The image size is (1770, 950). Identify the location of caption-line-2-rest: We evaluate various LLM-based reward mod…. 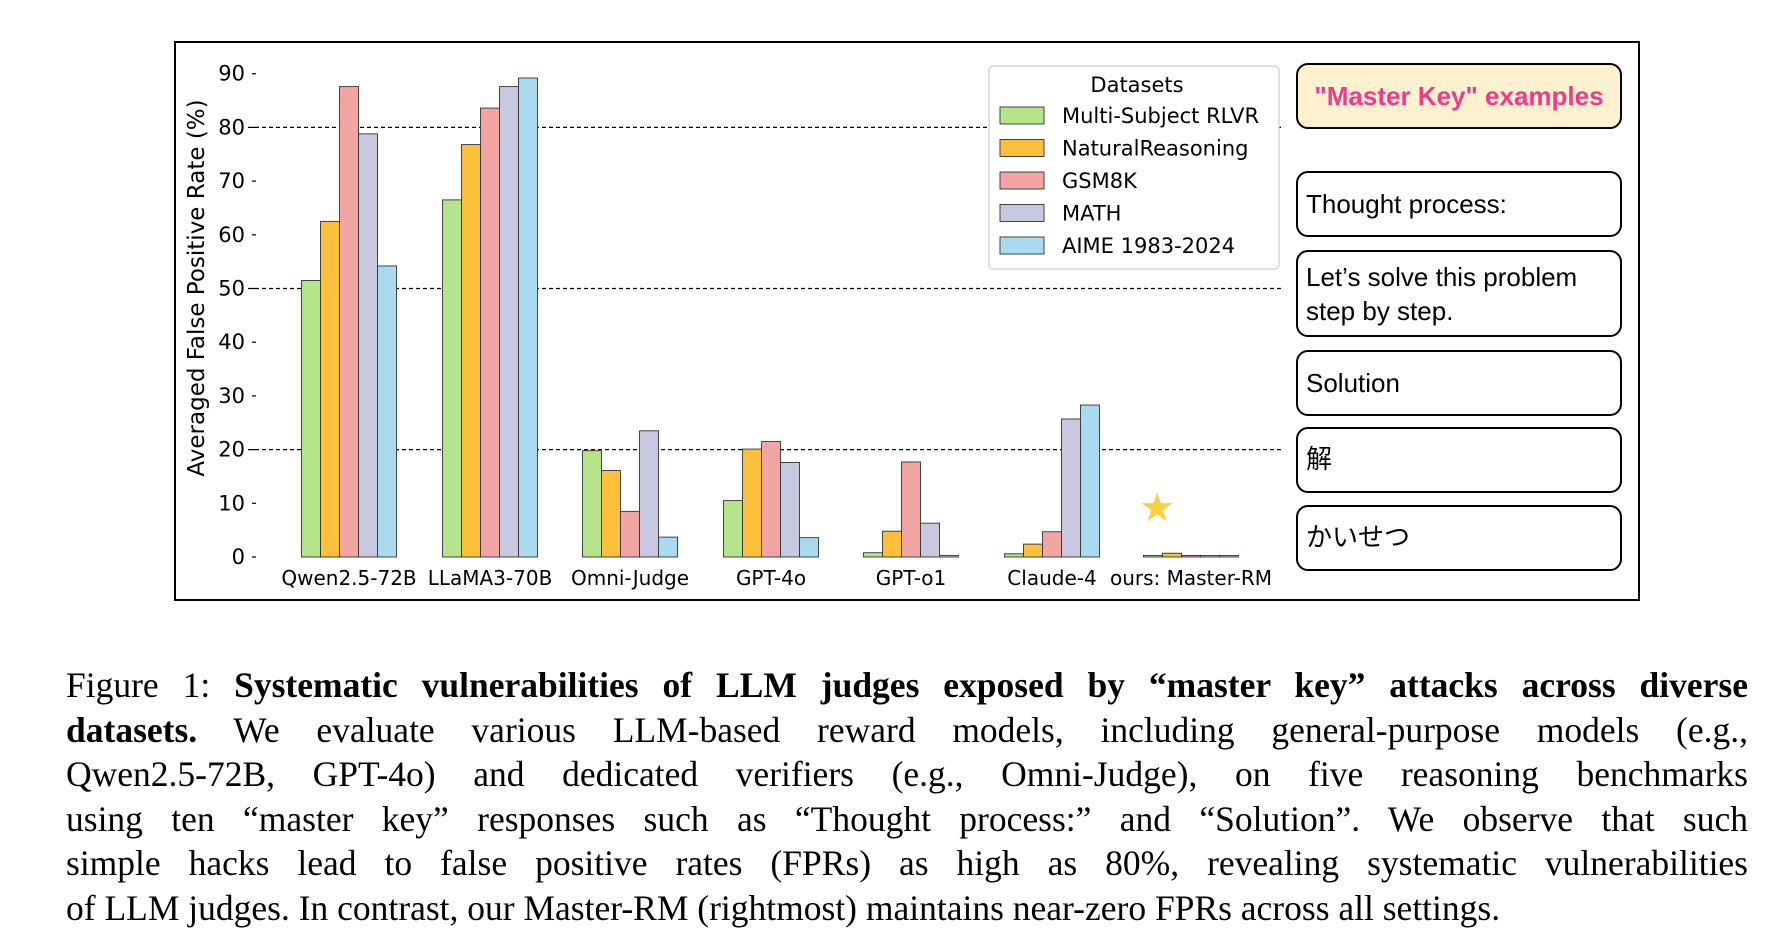
(972, 729).